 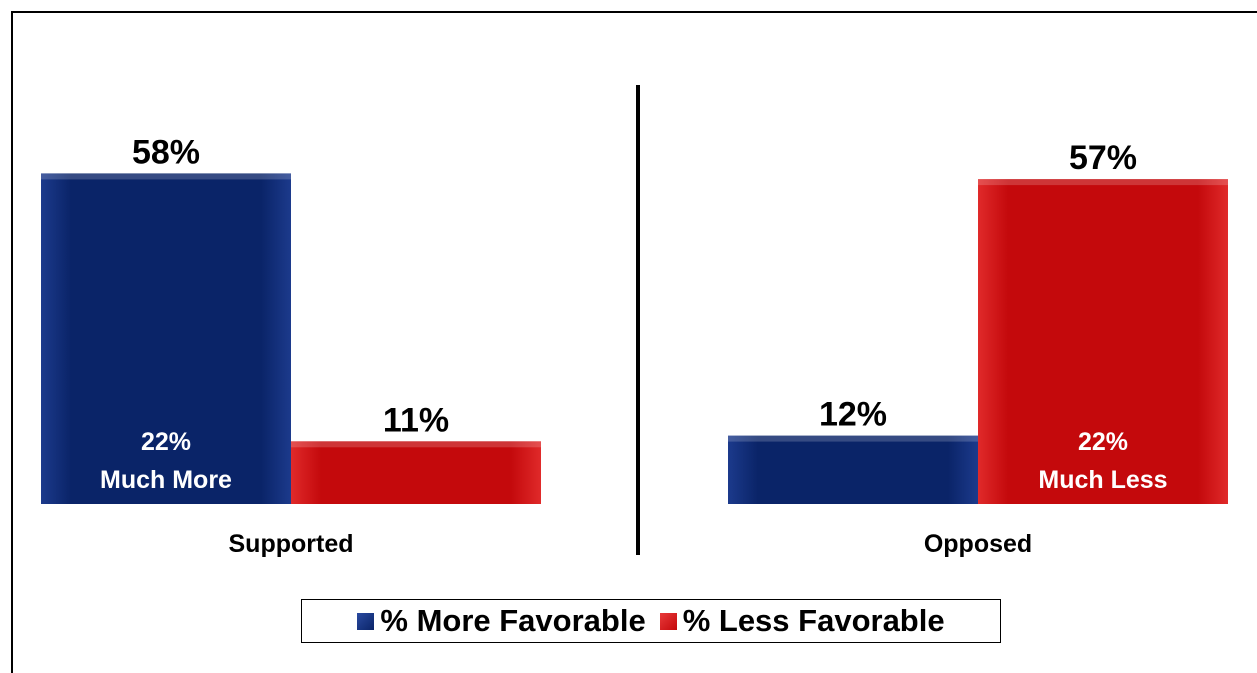 What do you see at coordinates (1102, 480) in the screenshot?
I see `annotation-opposed-line-1: Much Less` at bounding box center [1102, 480].